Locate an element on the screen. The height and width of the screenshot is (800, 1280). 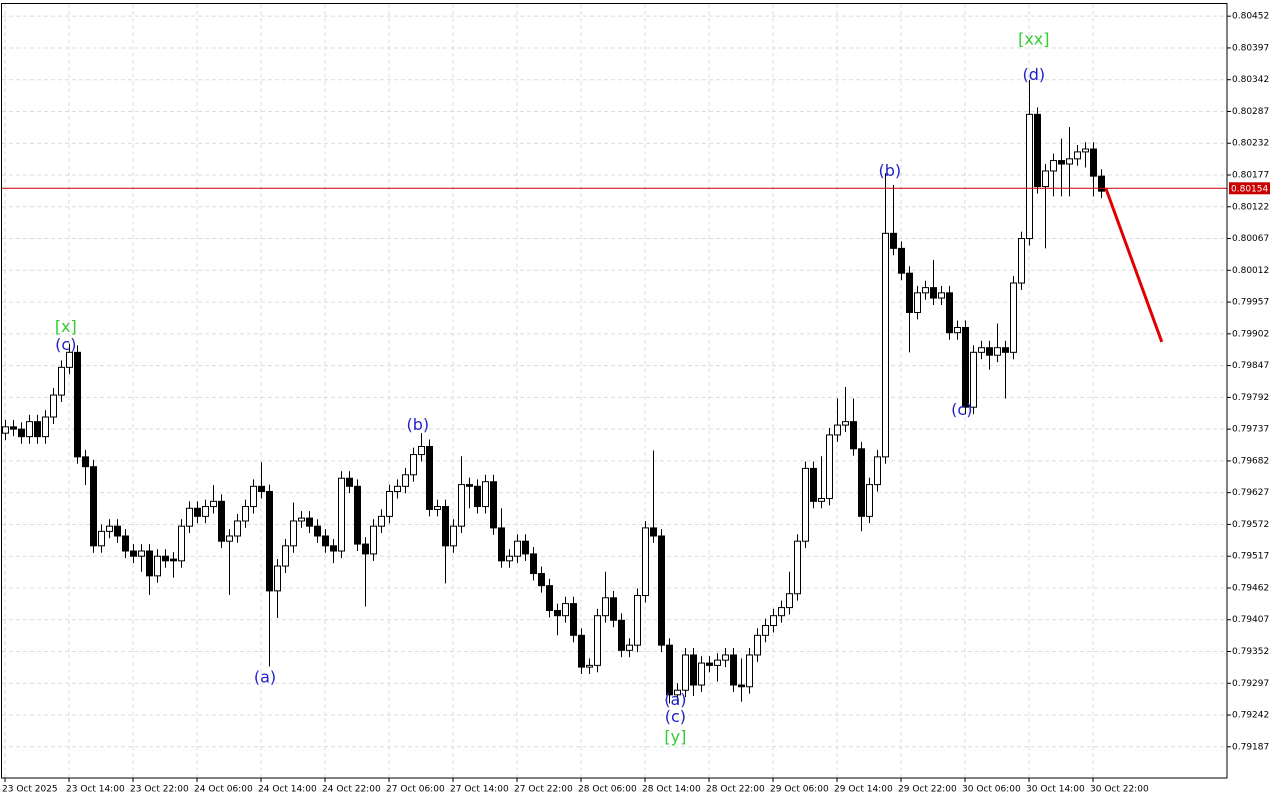
x-tick-label: 30 Oct 22:00 is located at coordinates (1119, 790).